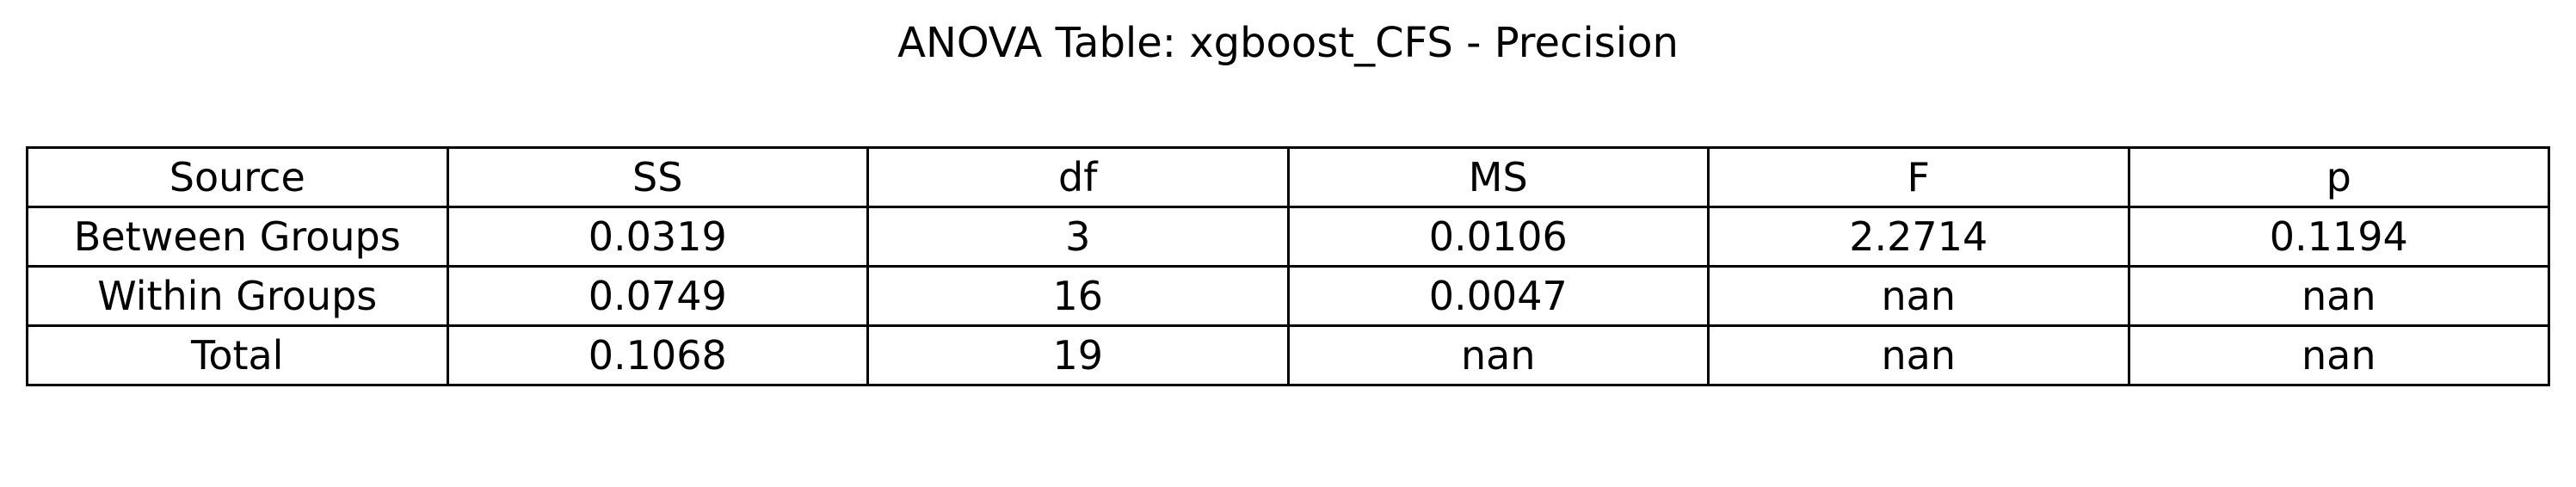  Describe the element at coordinates (1078, 355) in the screenshot. I see `cell-df: 19` at that location.